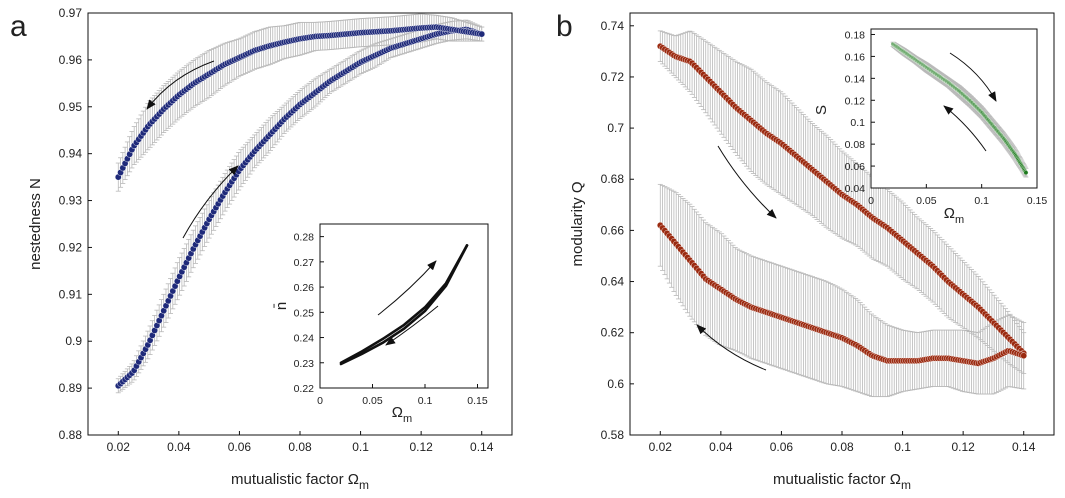 The height and width of the screenshot is (498, 1065). I want to click on axis-b-ytick-label: 0.68, so click(613, 179).